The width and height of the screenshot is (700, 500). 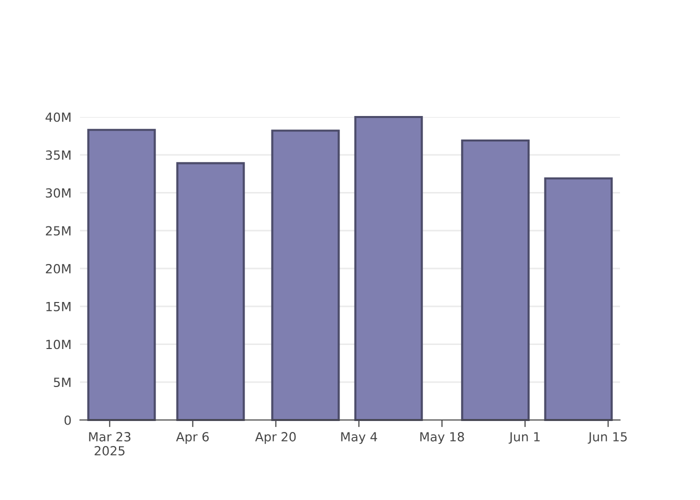 I want to click on y-tick-label: 5M, so click(x=62, y=383).